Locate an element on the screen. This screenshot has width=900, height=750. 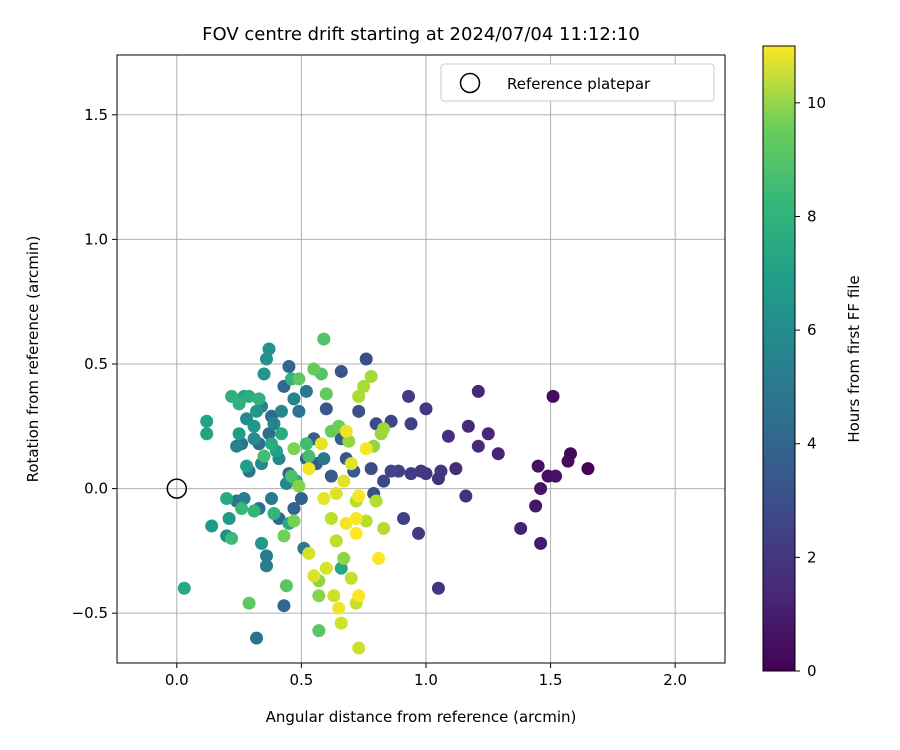
colorbar-tick-label: 8 is located at coordinates (812, 216).